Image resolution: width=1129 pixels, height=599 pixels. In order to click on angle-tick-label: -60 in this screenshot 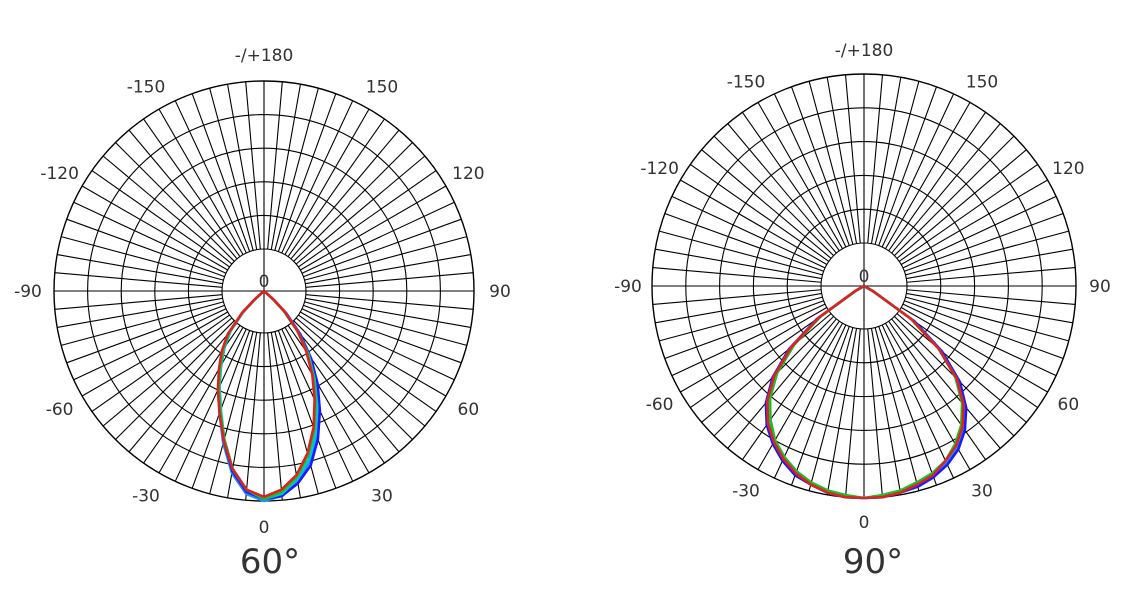, I will do `click(660, 405)`.